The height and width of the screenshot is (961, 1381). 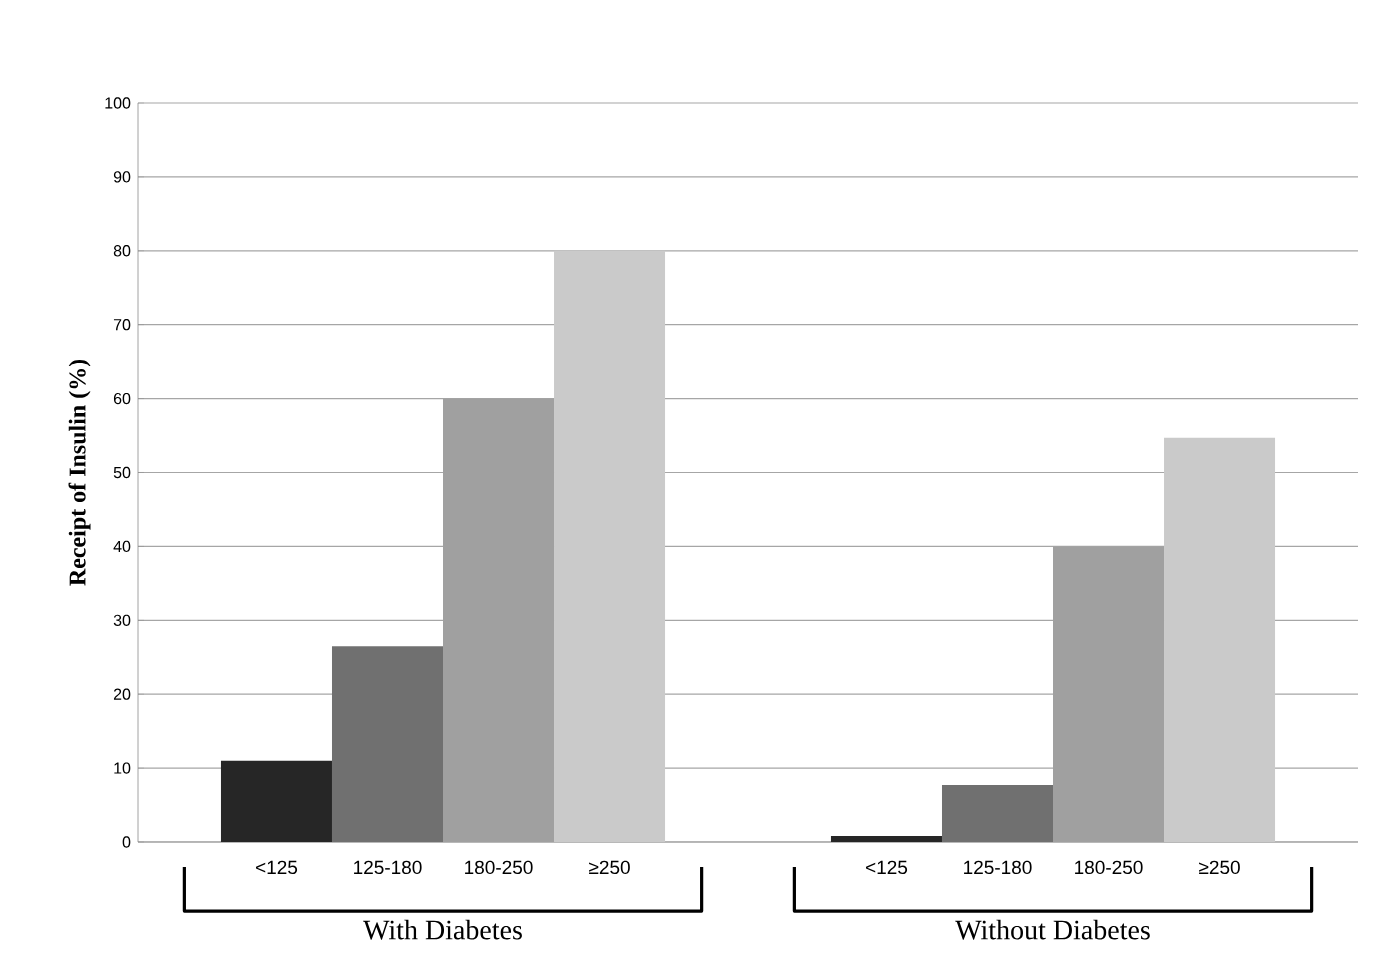 What do you see at coordinates (442, 929) in the screenshot?
I see `x-tick-label: With Diabetes` at bounding box center [442, 929].